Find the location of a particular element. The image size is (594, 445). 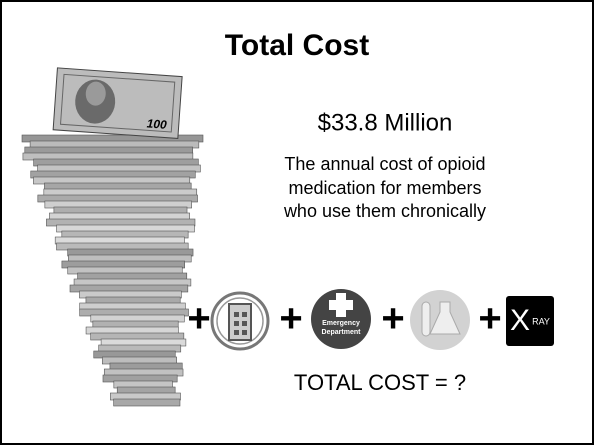

bill-border is located at coordinates (117, 103).